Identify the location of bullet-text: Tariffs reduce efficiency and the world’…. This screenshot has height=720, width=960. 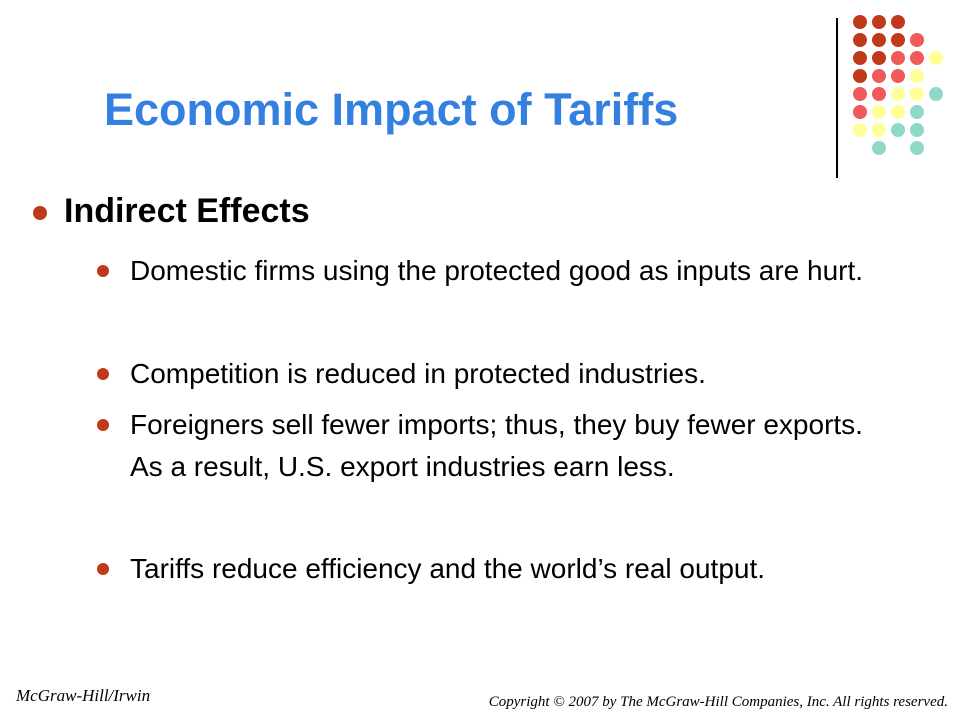
(448, 568).